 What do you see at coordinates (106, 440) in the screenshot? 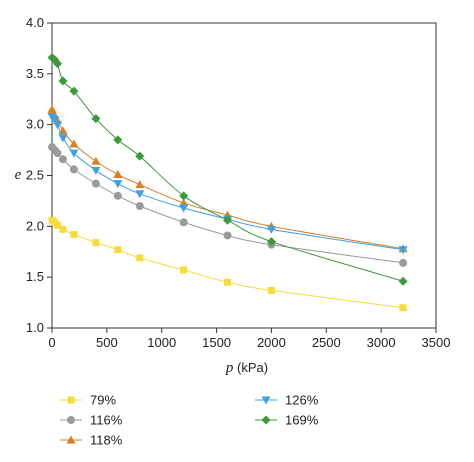
I see `legend-label: 118%` at bounding box center [106, 440].